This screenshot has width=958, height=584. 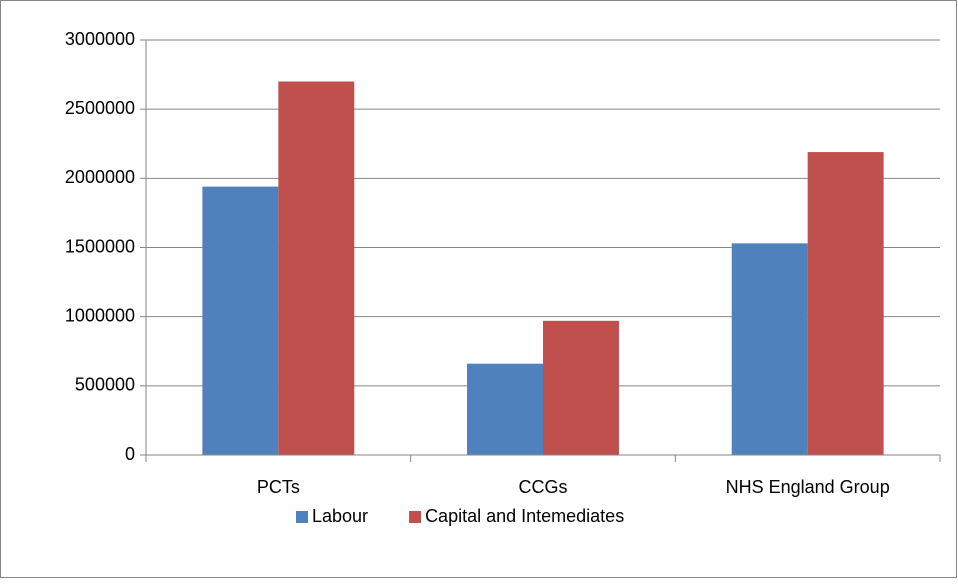 What do you see at coordinates (105, 385) in the screenshot?
I see `y-tick-label: 500000` at bounding box center [105, 385].